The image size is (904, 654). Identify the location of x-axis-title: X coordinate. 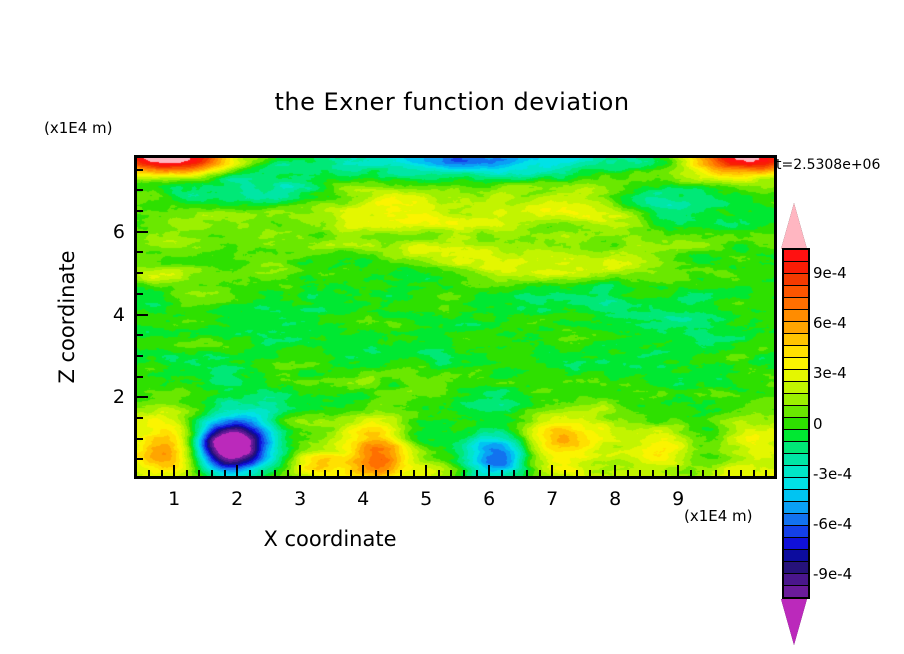
(330, 539).